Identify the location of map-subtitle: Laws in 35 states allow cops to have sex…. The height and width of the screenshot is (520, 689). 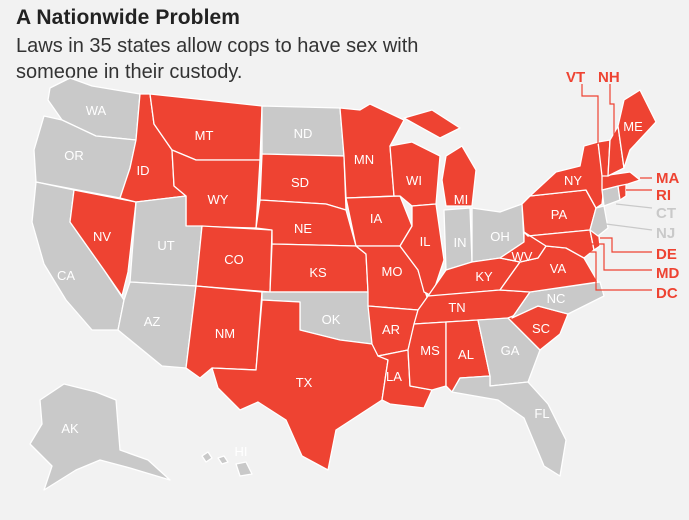
(217, 59).